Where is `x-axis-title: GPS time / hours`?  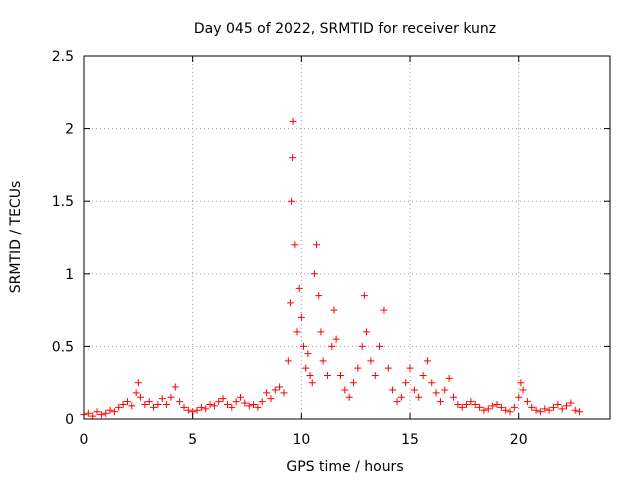 x-axis-title: GPS time / hours is located at coordinates (344, 467).